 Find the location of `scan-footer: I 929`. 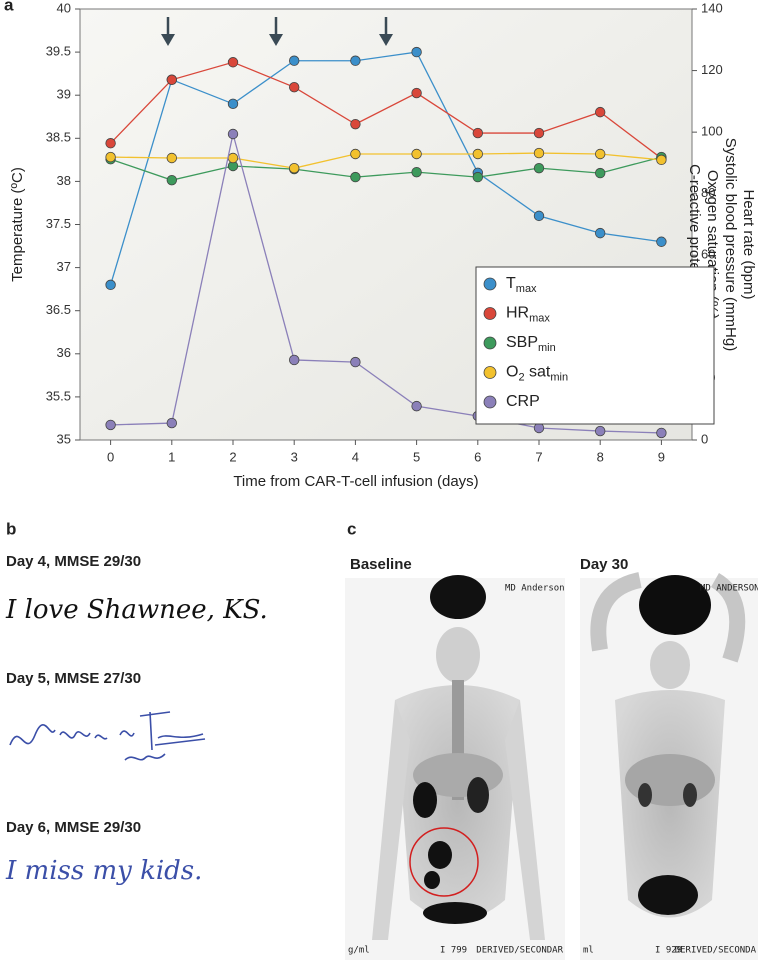

scan-footer: I 929 is located at coordinates (668, 951).